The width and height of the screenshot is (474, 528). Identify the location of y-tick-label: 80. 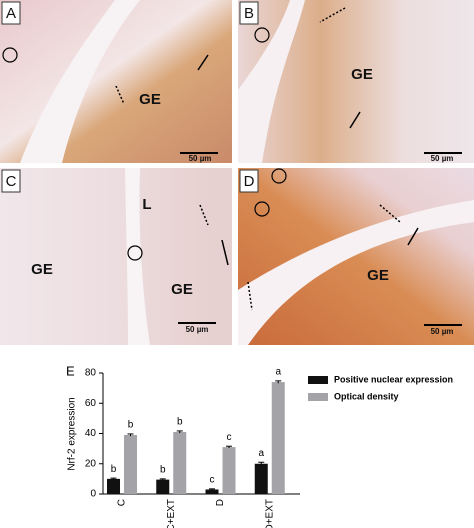
(91, 373).